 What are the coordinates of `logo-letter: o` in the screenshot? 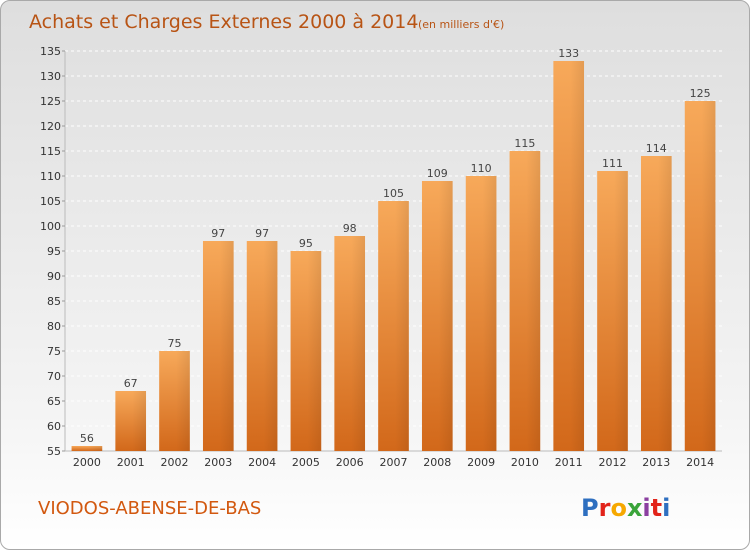 It's located at (618, 508).